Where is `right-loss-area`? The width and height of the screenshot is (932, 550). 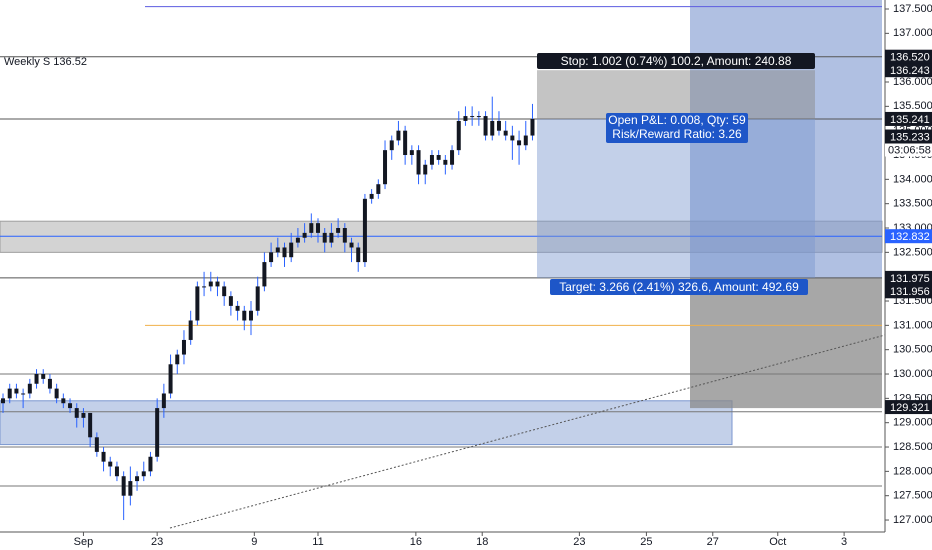 right-loss-area is located at coordinates (786, 343).